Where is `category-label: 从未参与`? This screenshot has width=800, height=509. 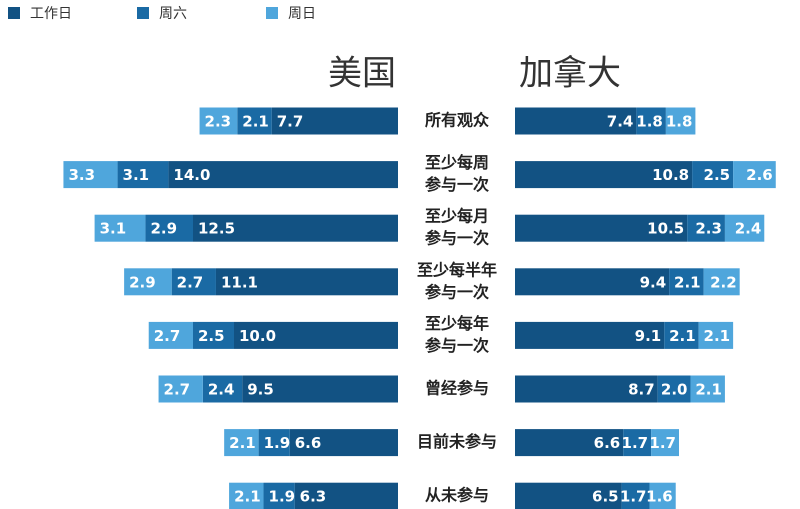 category-label: 从未参与 is located at coordinates (457, 495).